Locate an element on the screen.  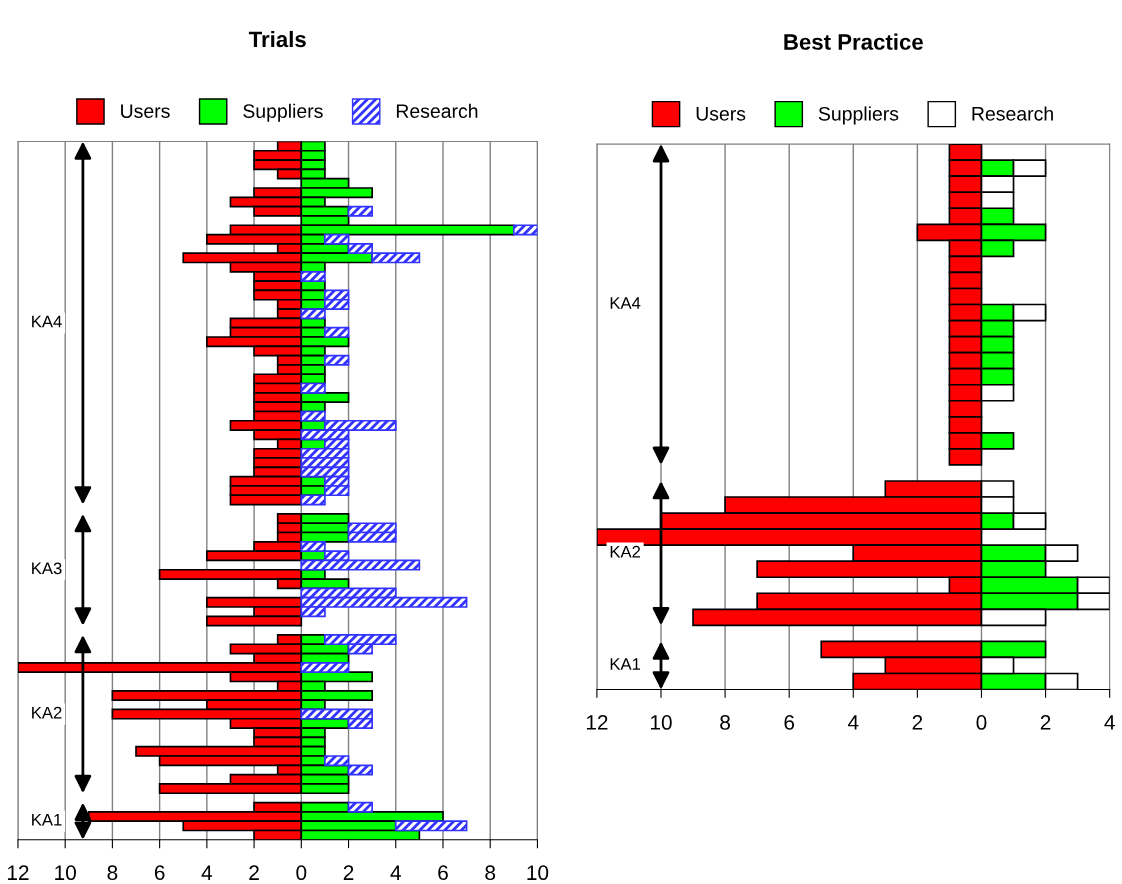
annotation: KA3 is located at coordinates (47, 568).